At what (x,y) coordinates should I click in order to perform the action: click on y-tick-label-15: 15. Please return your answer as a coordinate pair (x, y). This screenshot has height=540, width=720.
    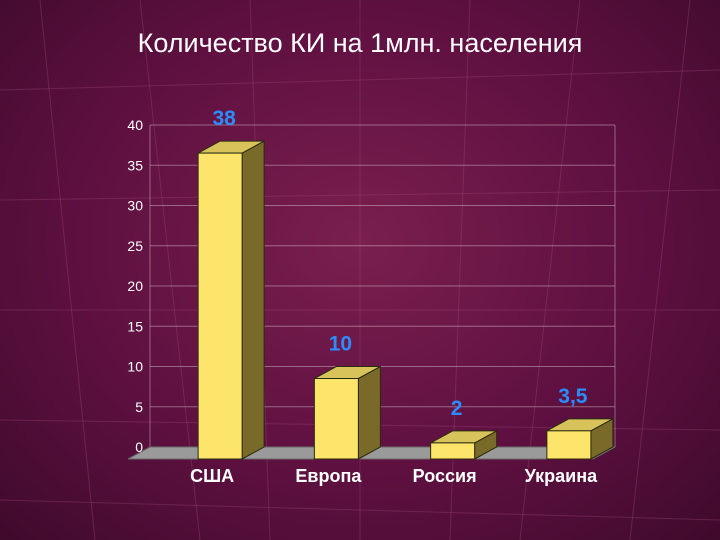
    Looking at the image, I should click on (135, 326).